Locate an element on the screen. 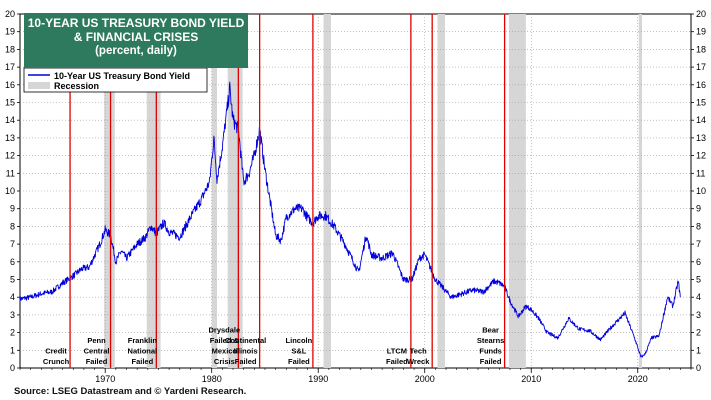 The width and height of the screenshot is (711, 400). y-tick-label-right: 0 is located at coordinates (698, 368).